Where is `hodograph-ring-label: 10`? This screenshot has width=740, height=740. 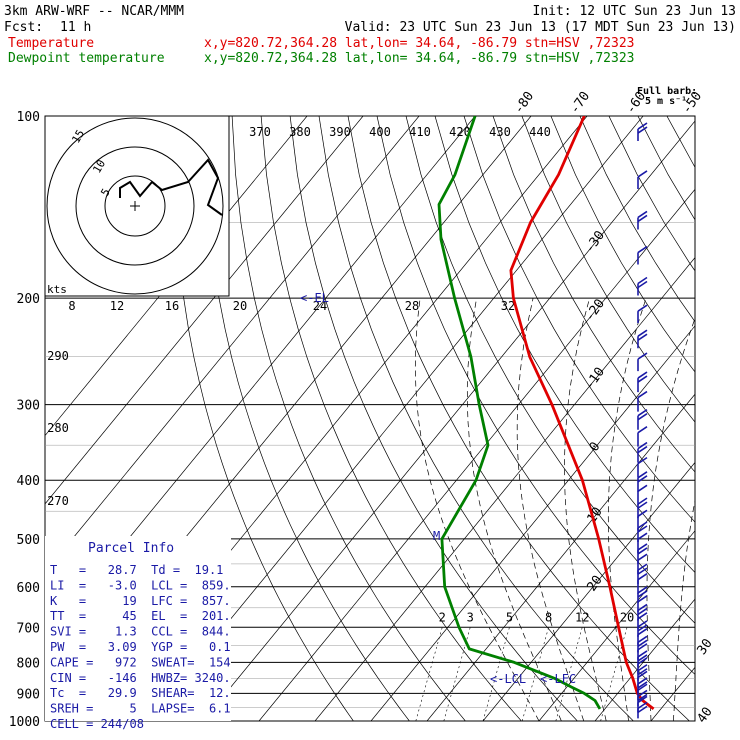
hodograph-ring-label: 10 is located at coordinates (99, 167).